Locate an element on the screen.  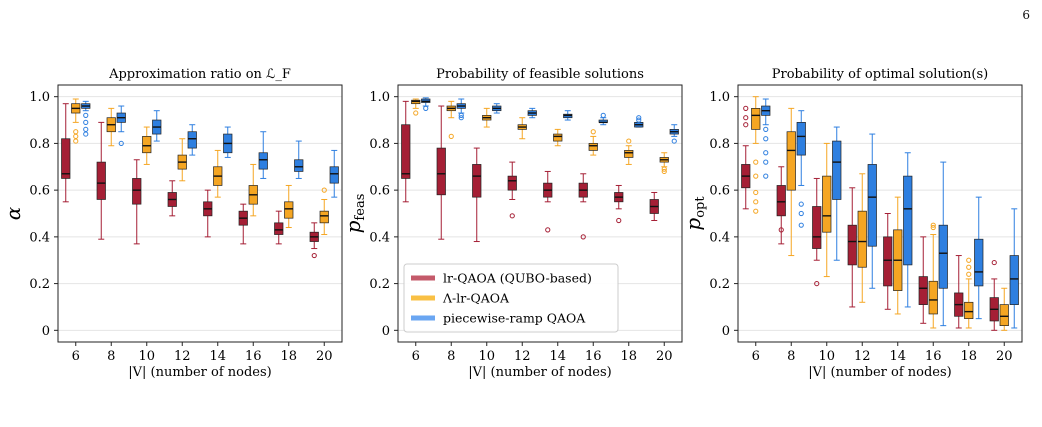
x-tick-label: 18 is located at coordinates (628, 356).